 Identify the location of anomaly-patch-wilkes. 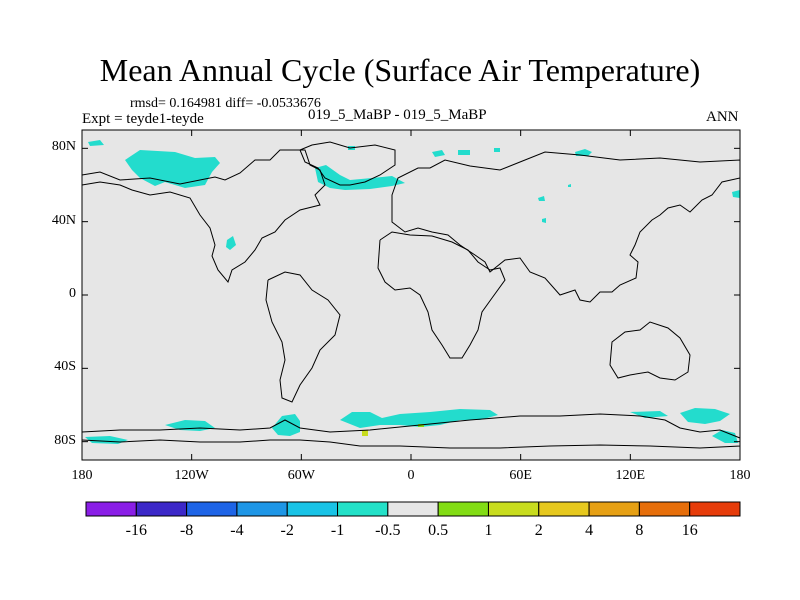
(705, 416).